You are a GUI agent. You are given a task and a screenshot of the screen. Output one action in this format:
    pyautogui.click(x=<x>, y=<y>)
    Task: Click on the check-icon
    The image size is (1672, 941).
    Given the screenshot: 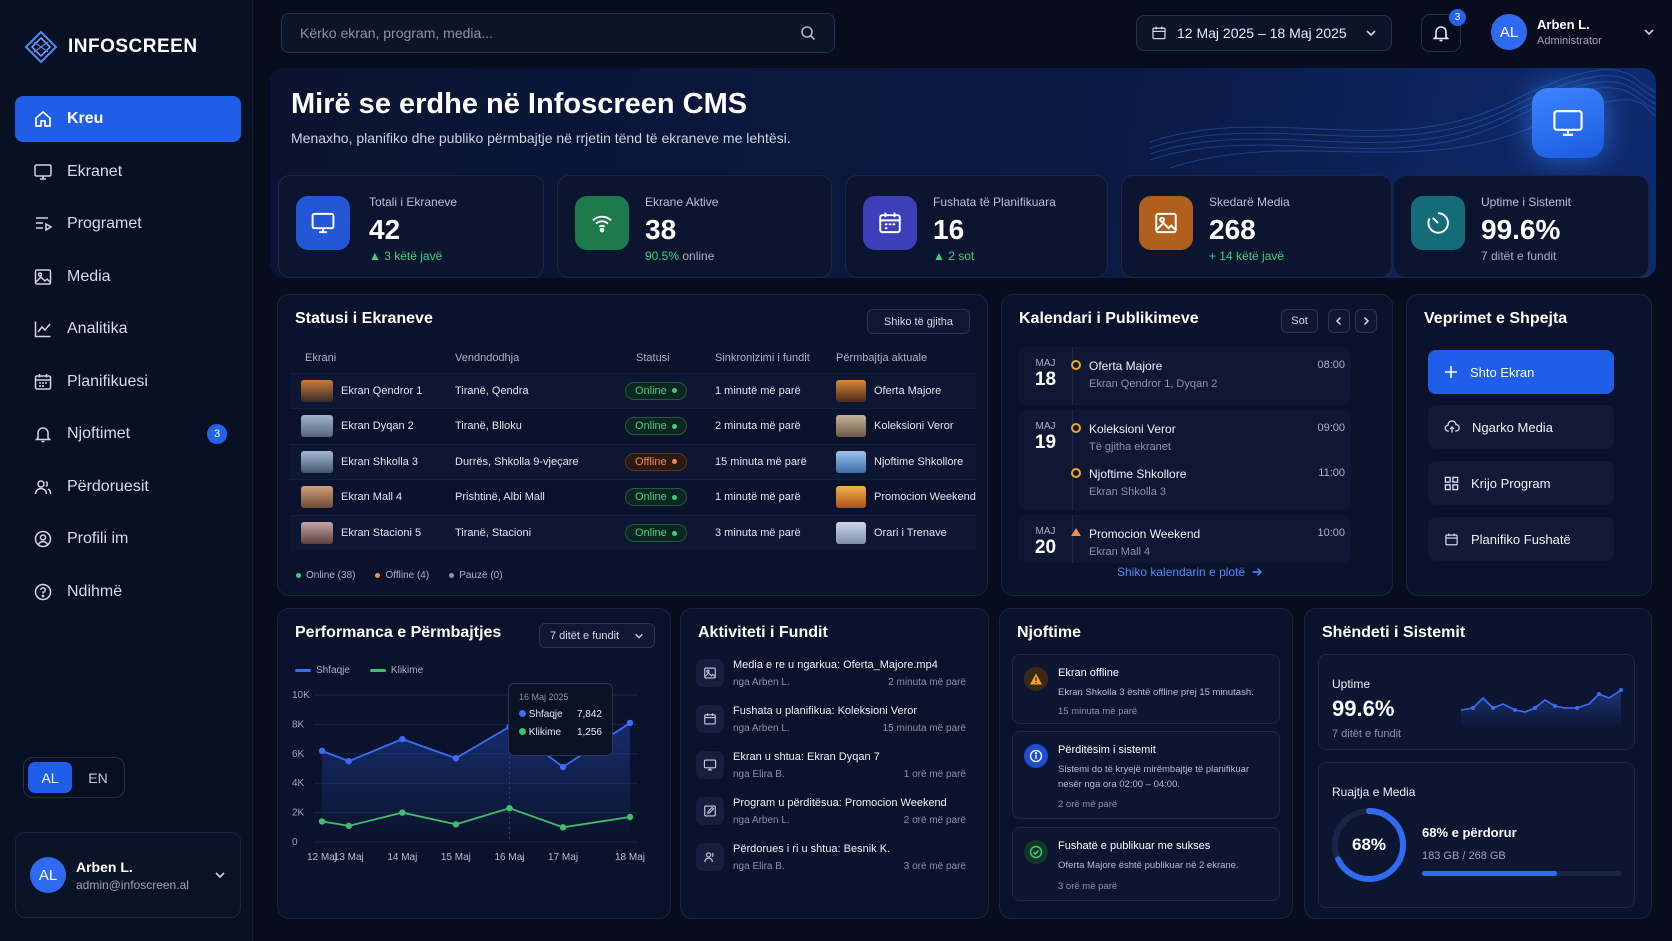 What is the action you would take?
    pyautogui.click(x=1036, y=852)
    